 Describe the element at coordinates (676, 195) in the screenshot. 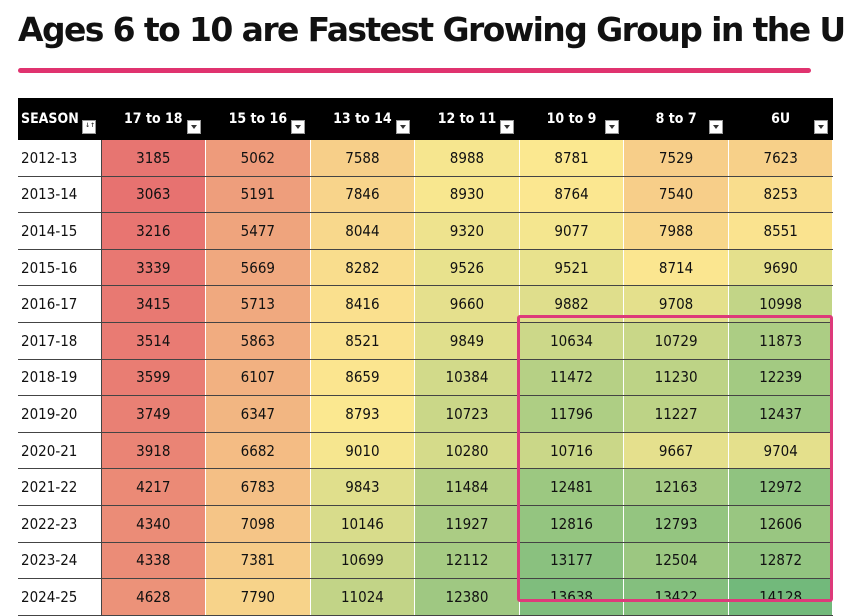

I see `value-cell-8-to-7: 7540` at that location.